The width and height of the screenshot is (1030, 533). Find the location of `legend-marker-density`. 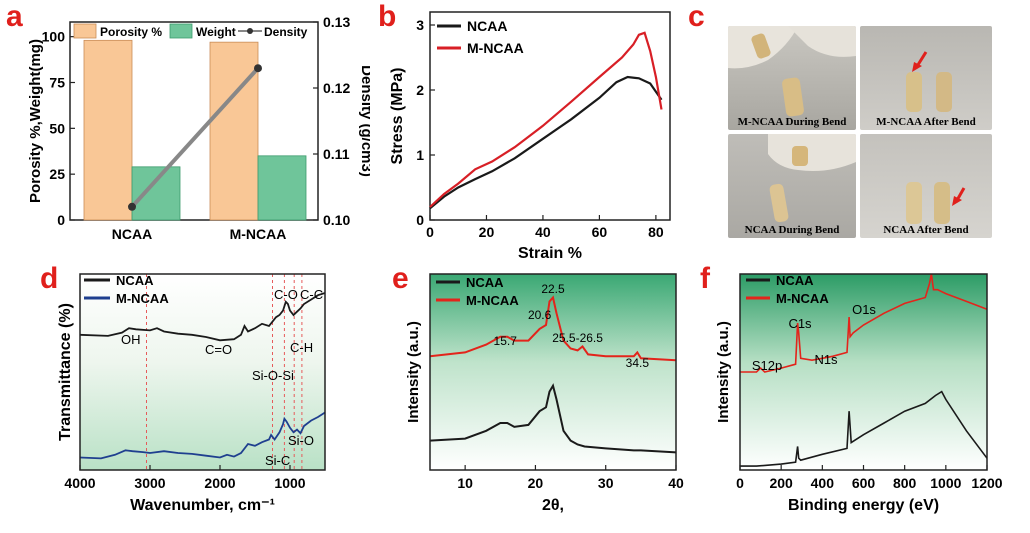

legend-marker-density is located at coordinates (250, 31).